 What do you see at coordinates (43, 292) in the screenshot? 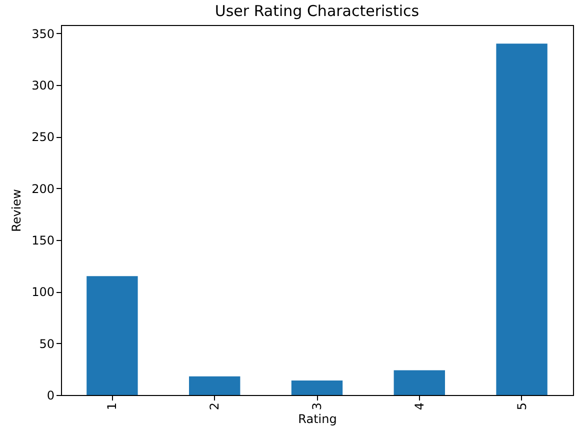
I see `y-tick-label: 100` at bounding box center [43, 292].